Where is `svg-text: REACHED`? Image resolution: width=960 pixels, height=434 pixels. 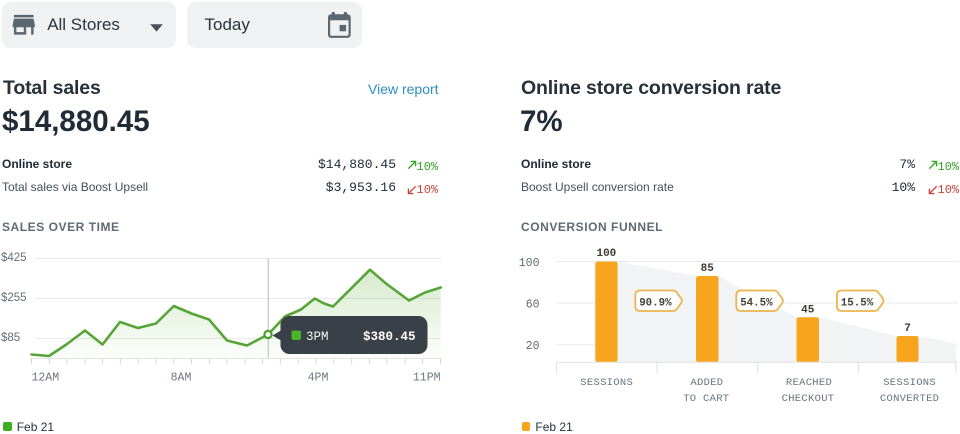
svg-text: REACHED is located at coordinates (809, 383).